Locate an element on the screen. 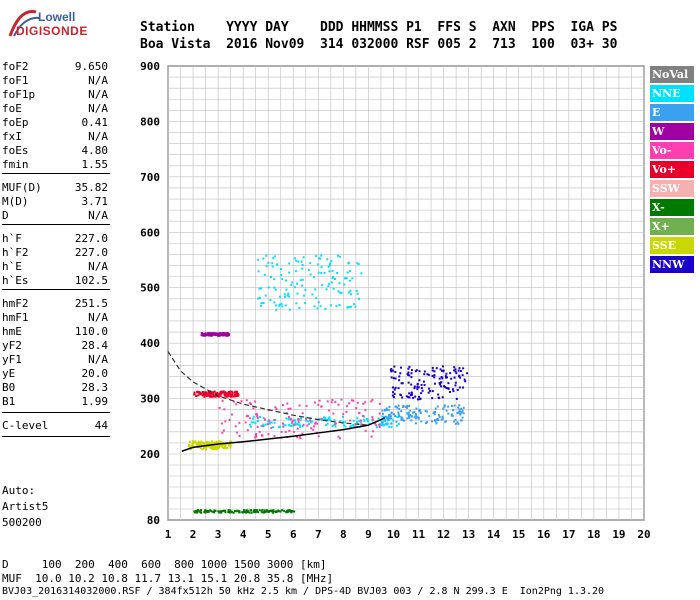  param-key: fmin is located at coordinates (15, 164).